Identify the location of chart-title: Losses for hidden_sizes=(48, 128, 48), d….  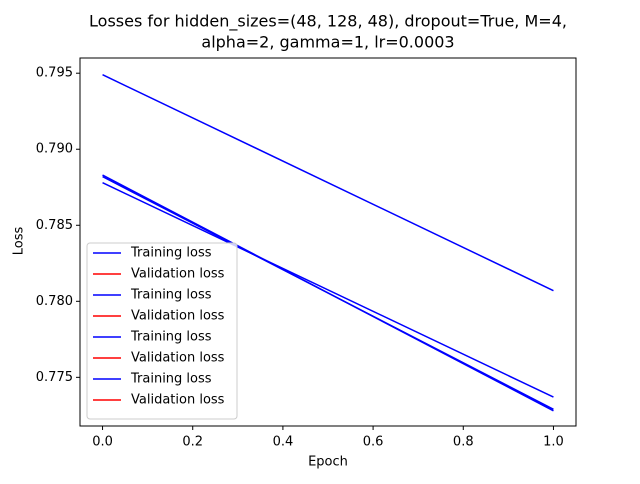
(328, 22).